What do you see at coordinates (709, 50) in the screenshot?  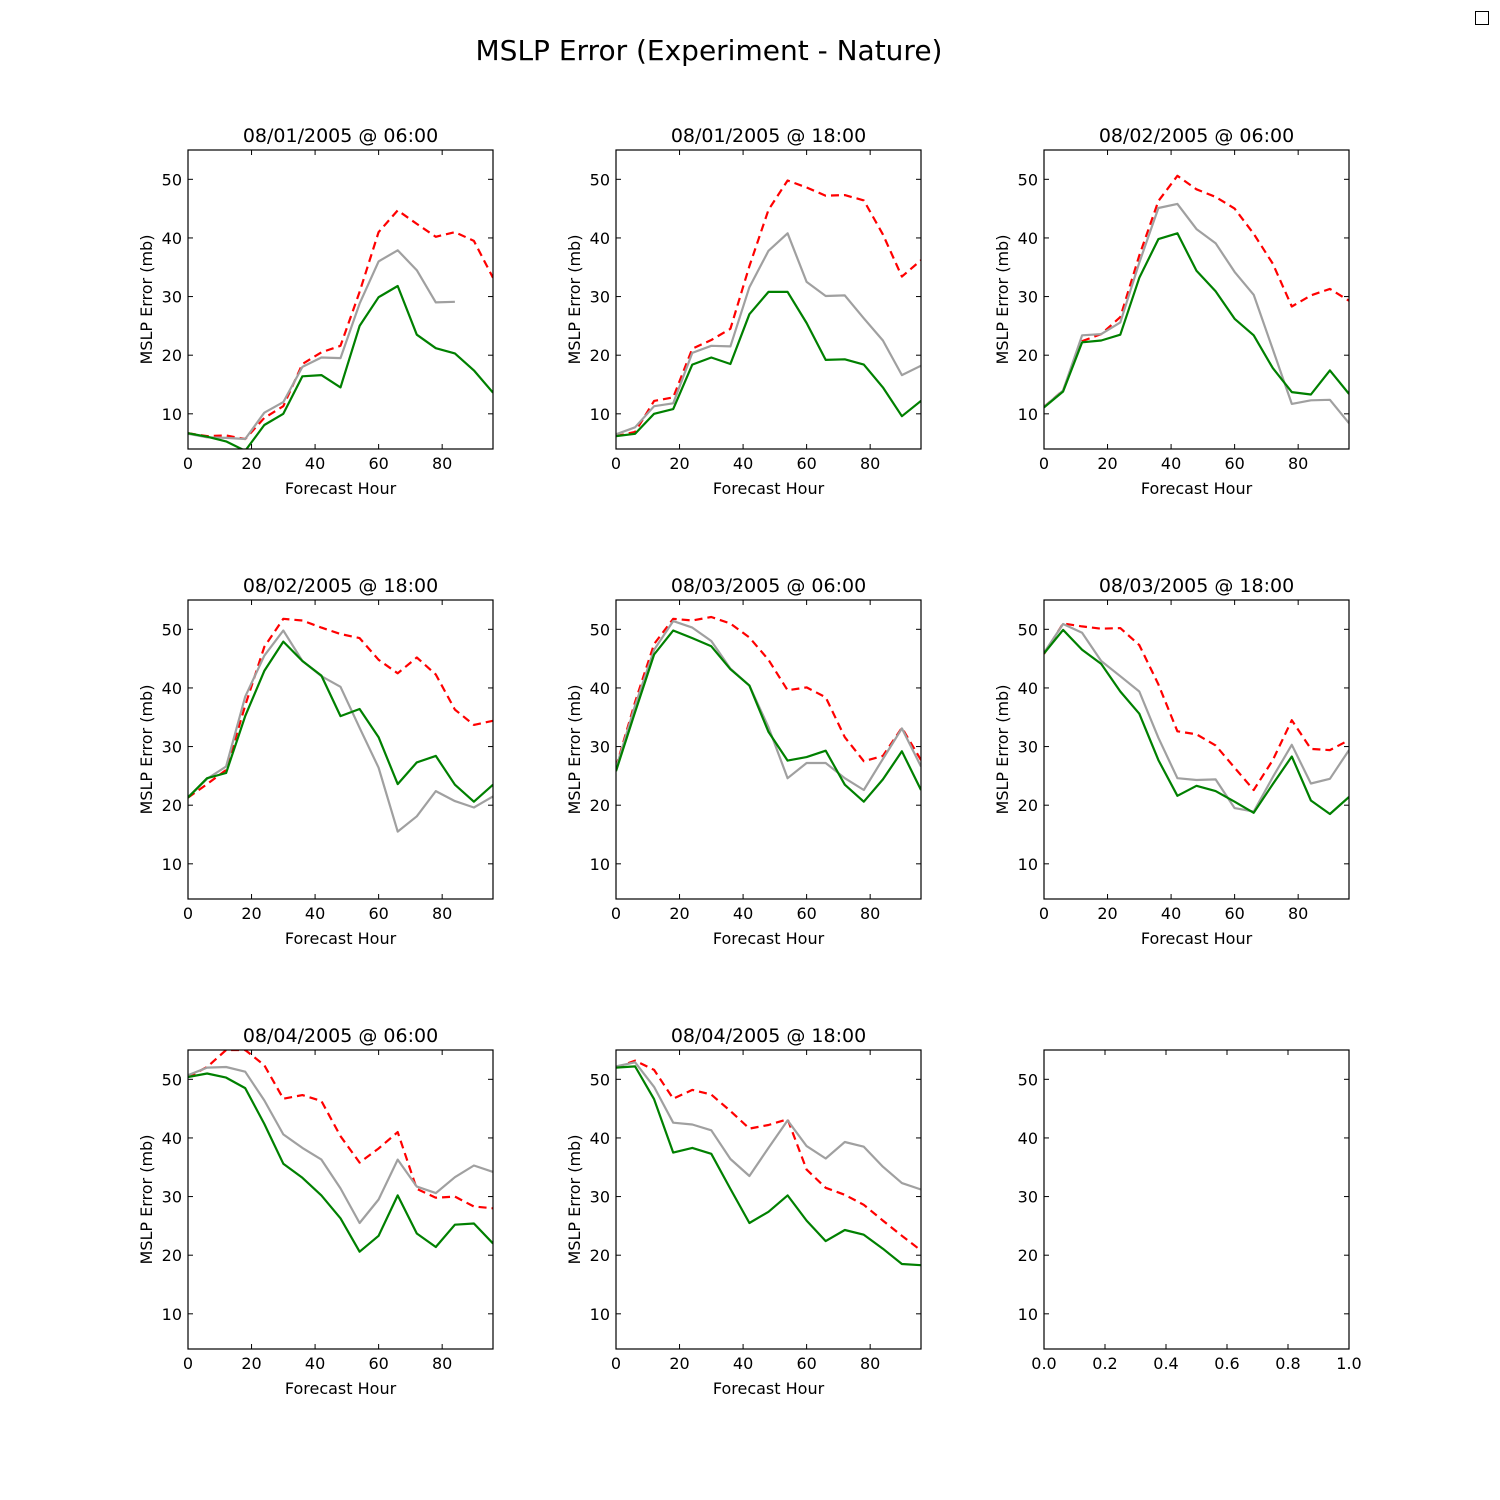 I see `figure-title: MSLP Error (Experiment - Nature)` at bounding box center [709, 50].